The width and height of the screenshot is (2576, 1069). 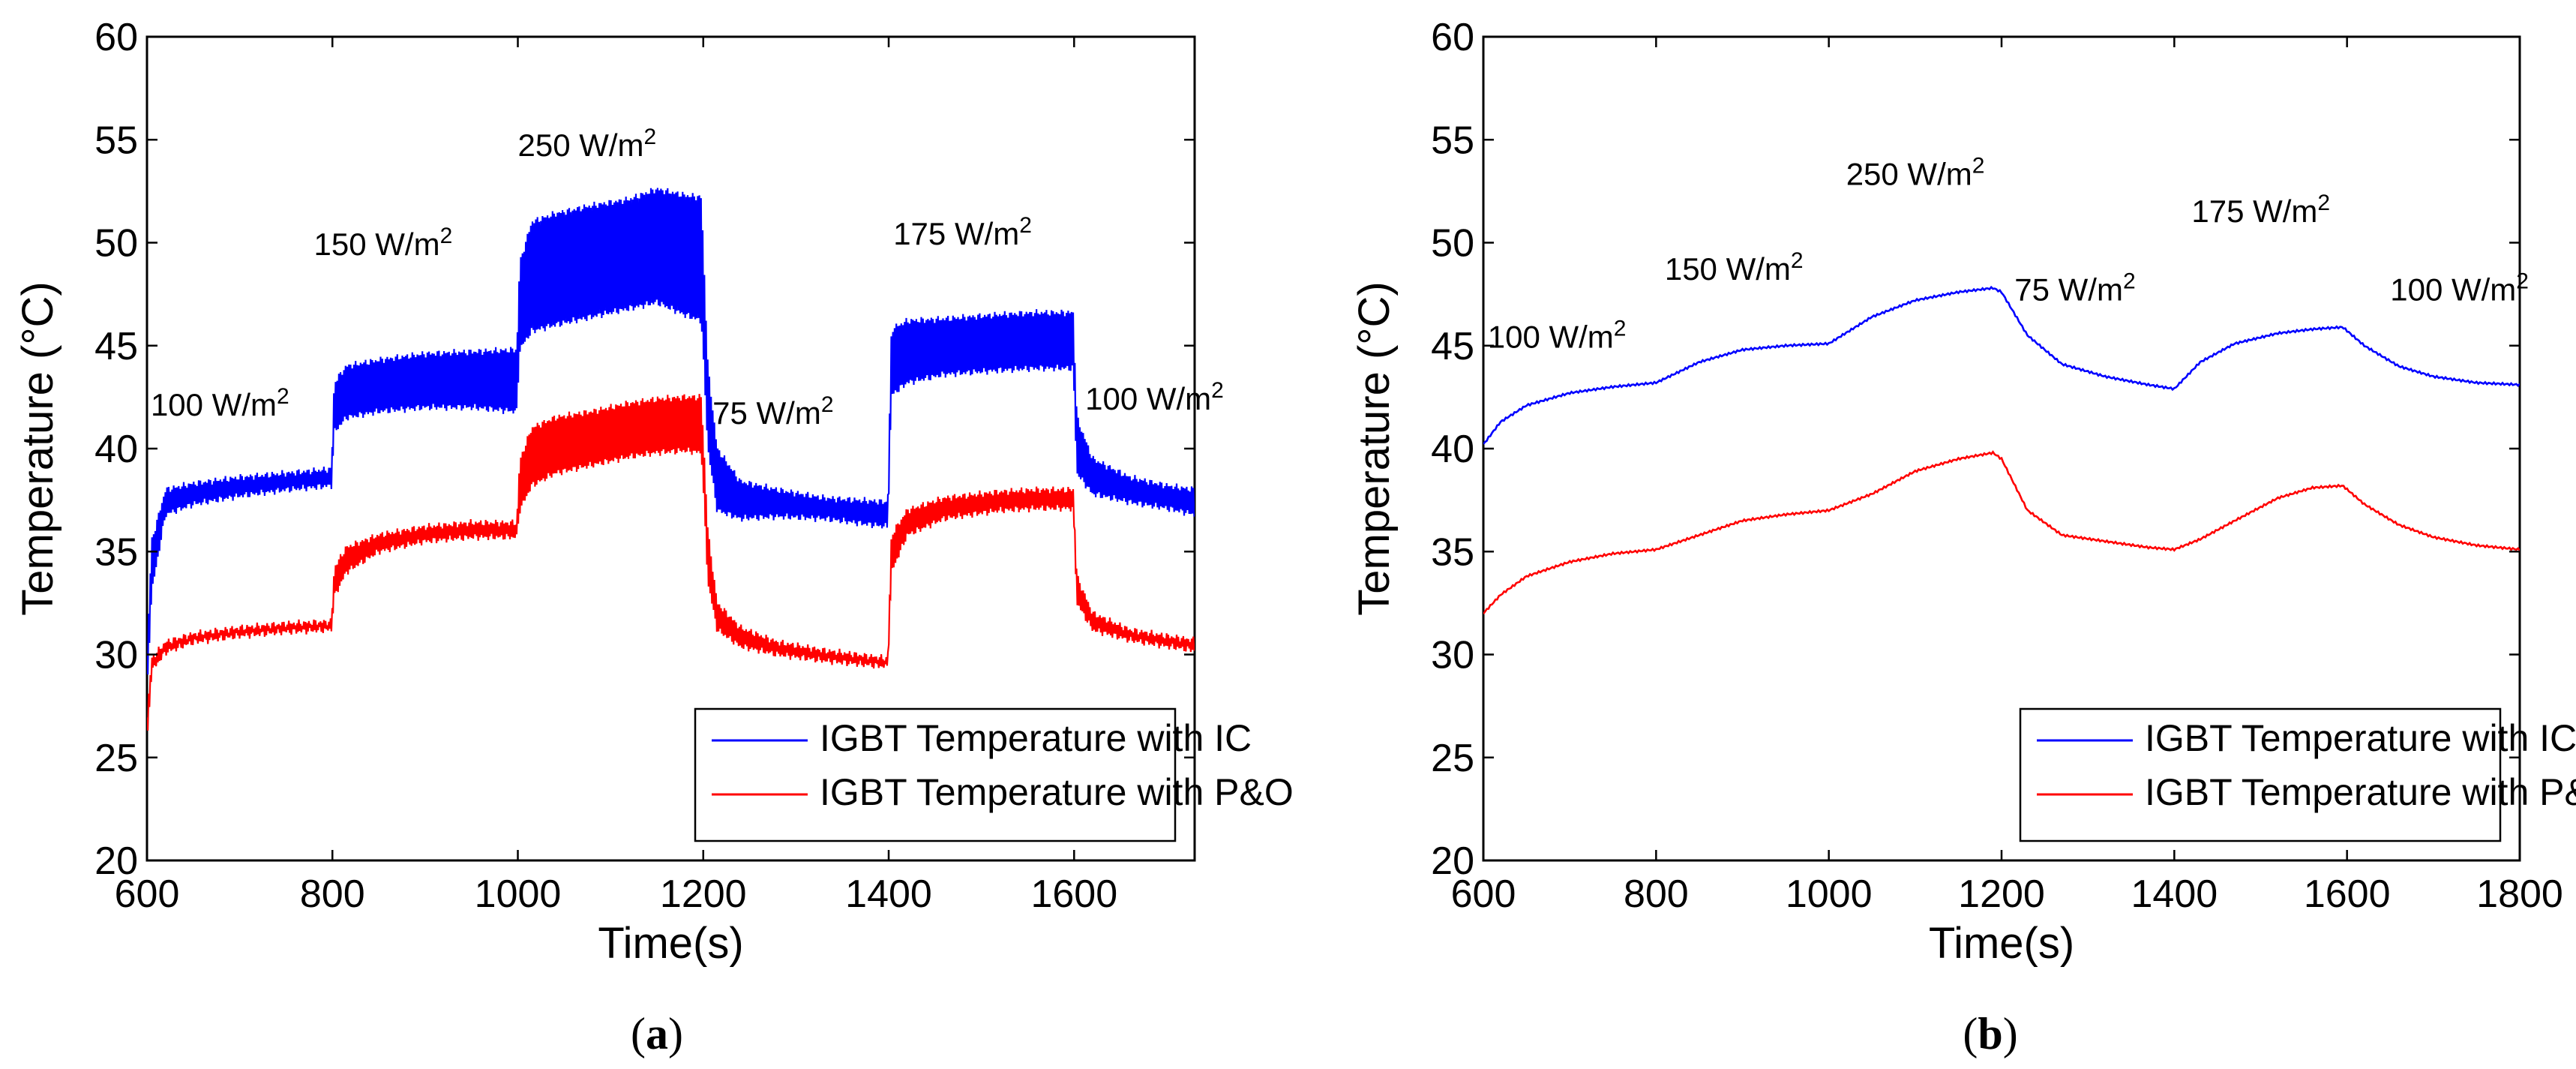 What do you see at coordinates (2001, 365) in the screenshot?
I see `series-ic-line` at bounding box center [2001, 365].